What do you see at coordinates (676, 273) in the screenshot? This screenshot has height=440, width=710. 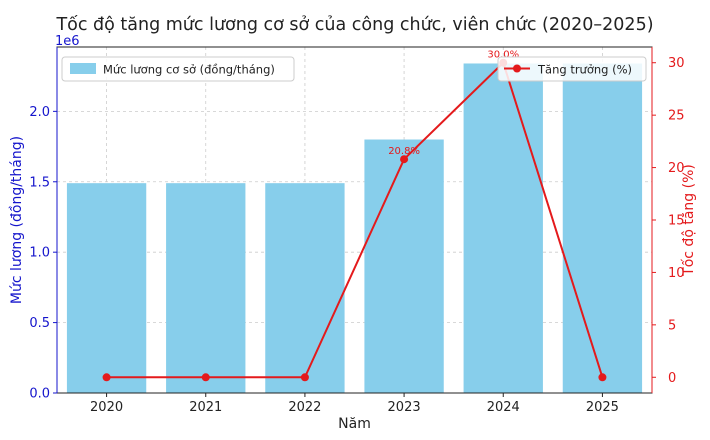 I see `y-right-tick-label: 10` at bounding box center [676, 273].